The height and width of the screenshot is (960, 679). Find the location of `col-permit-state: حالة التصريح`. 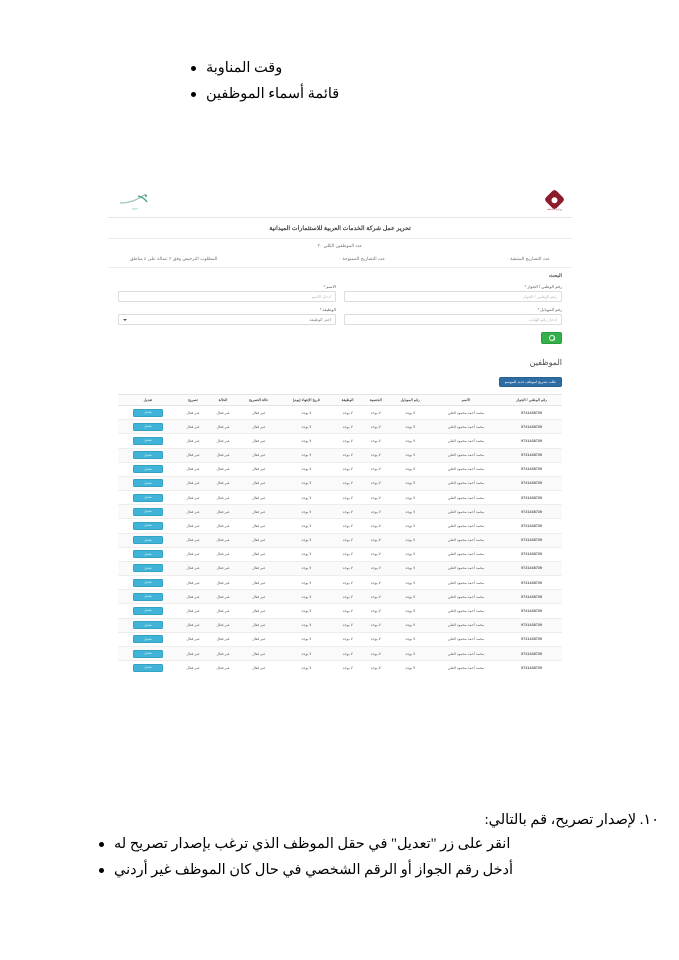

col-permit-state: حالة التصريح is located at coordinates (259, 400).